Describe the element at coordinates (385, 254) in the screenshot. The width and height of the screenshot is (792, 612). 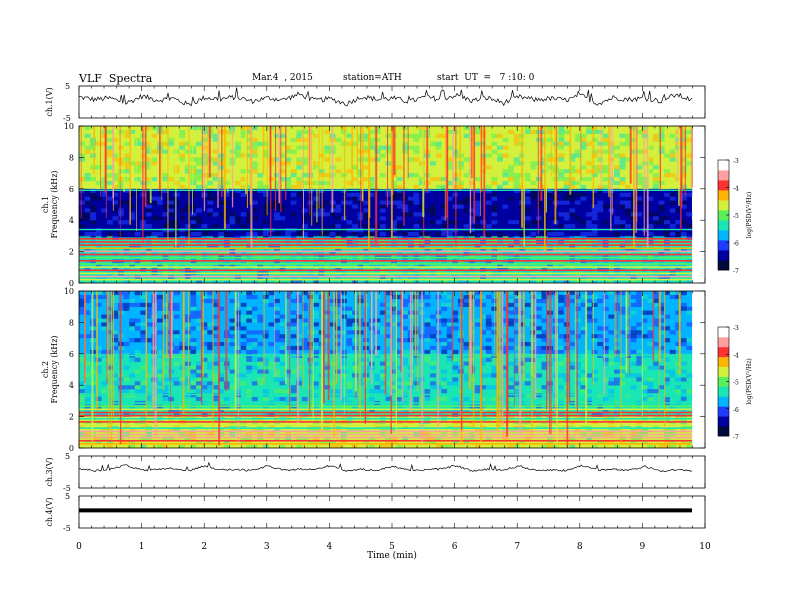
I see `narrowband-line` at that location.